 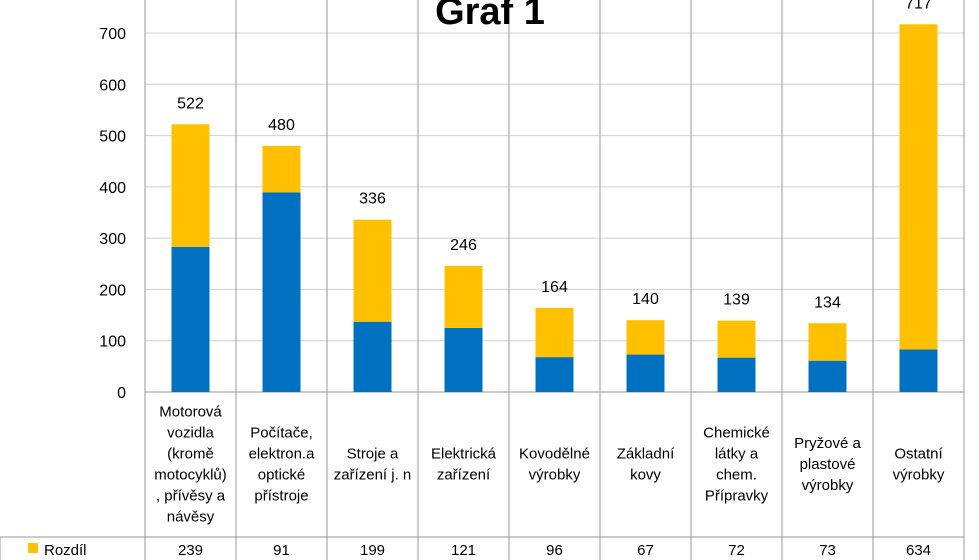 I want to click on category-label: Počítače, elektron.a optické přístroje, so click(x=282, y=465).